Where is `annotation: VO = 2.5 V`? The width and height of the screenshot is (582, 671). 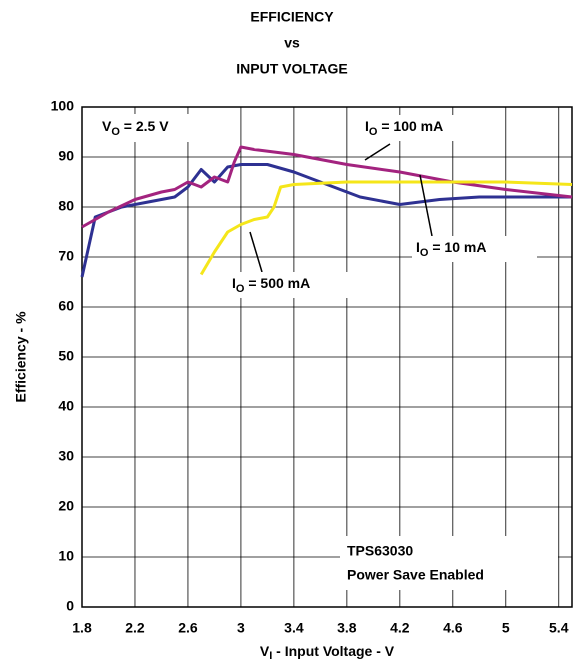
annotation: VO = 2.5 V is located at coordinates (135, 128).